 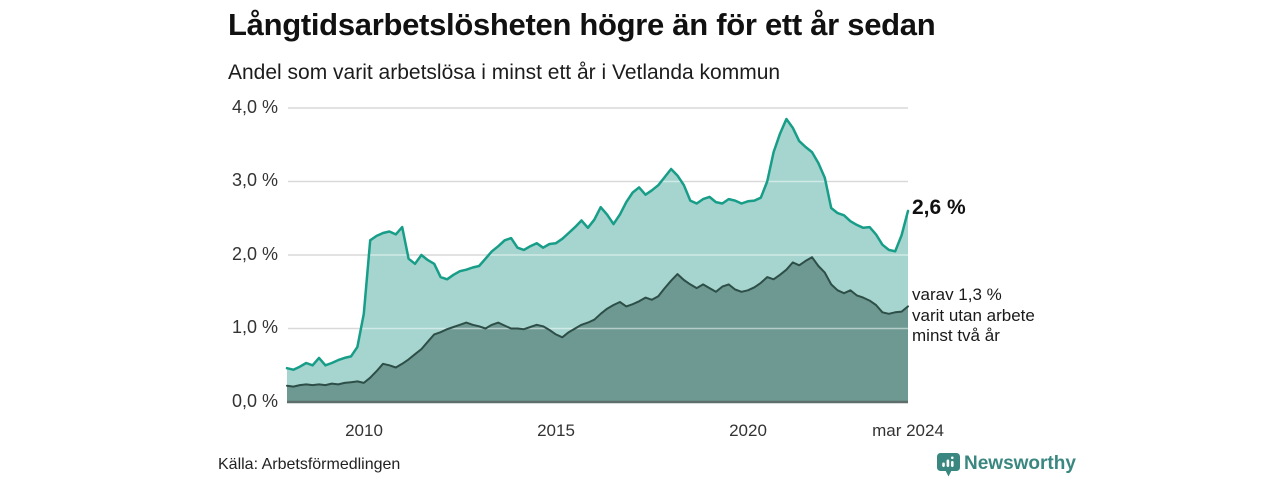 I want to click on y-axis-tick-label: 0,0 %, so click(x=254, y=401).